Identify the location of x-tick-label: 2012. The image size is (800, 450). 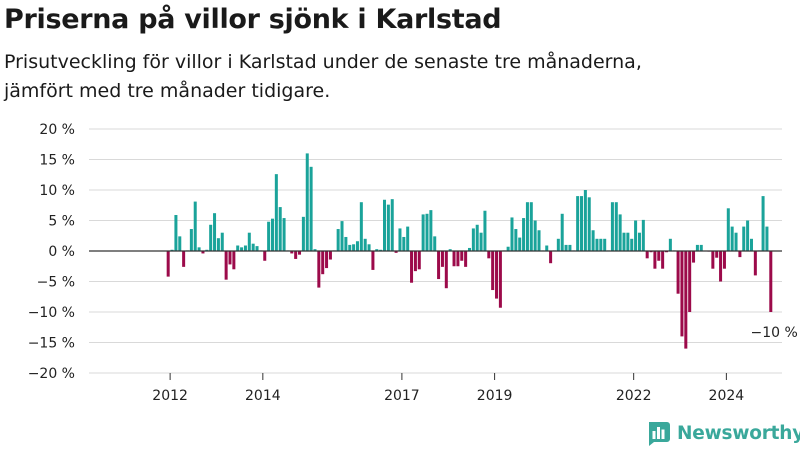
(170, 396).